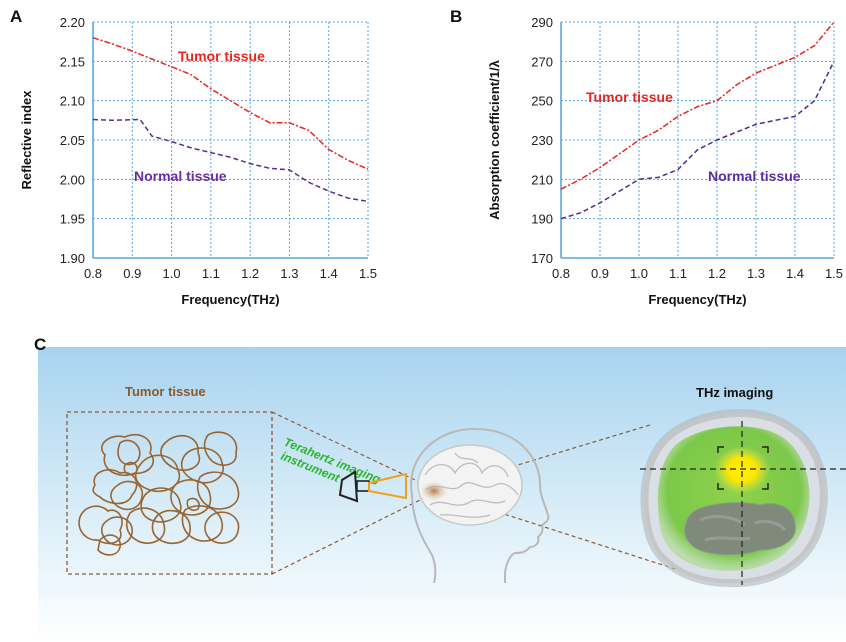 Image resolution: width=846 pixels, height=642 pixels. Describe the element at coordinates (717, 273) in the screenshot. I see `chart-b-x-tick-label: 1.2` at that location.